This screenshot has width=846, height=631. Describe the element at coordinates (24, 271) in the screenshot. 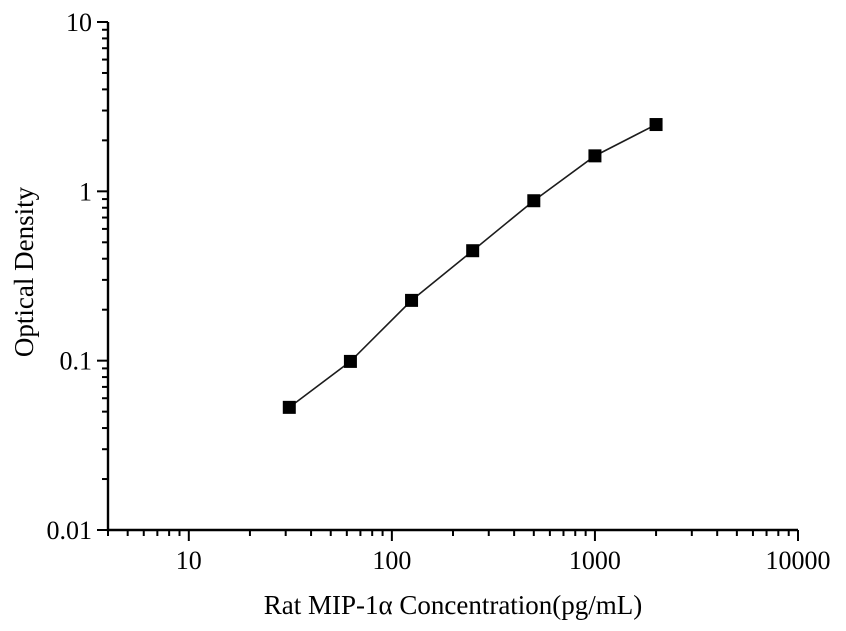

I see `y-axis-title: Optical Density` at that location.